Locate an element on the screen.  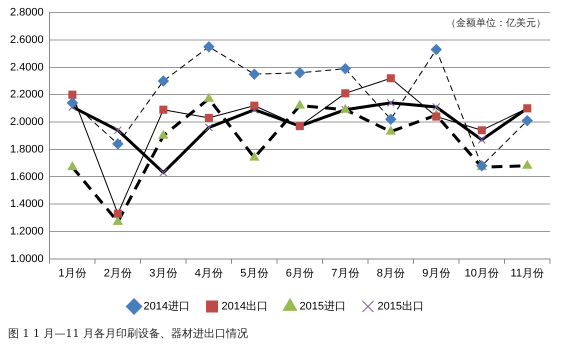
x-tick-label: 5月份 is located at coordinates (254, 273).